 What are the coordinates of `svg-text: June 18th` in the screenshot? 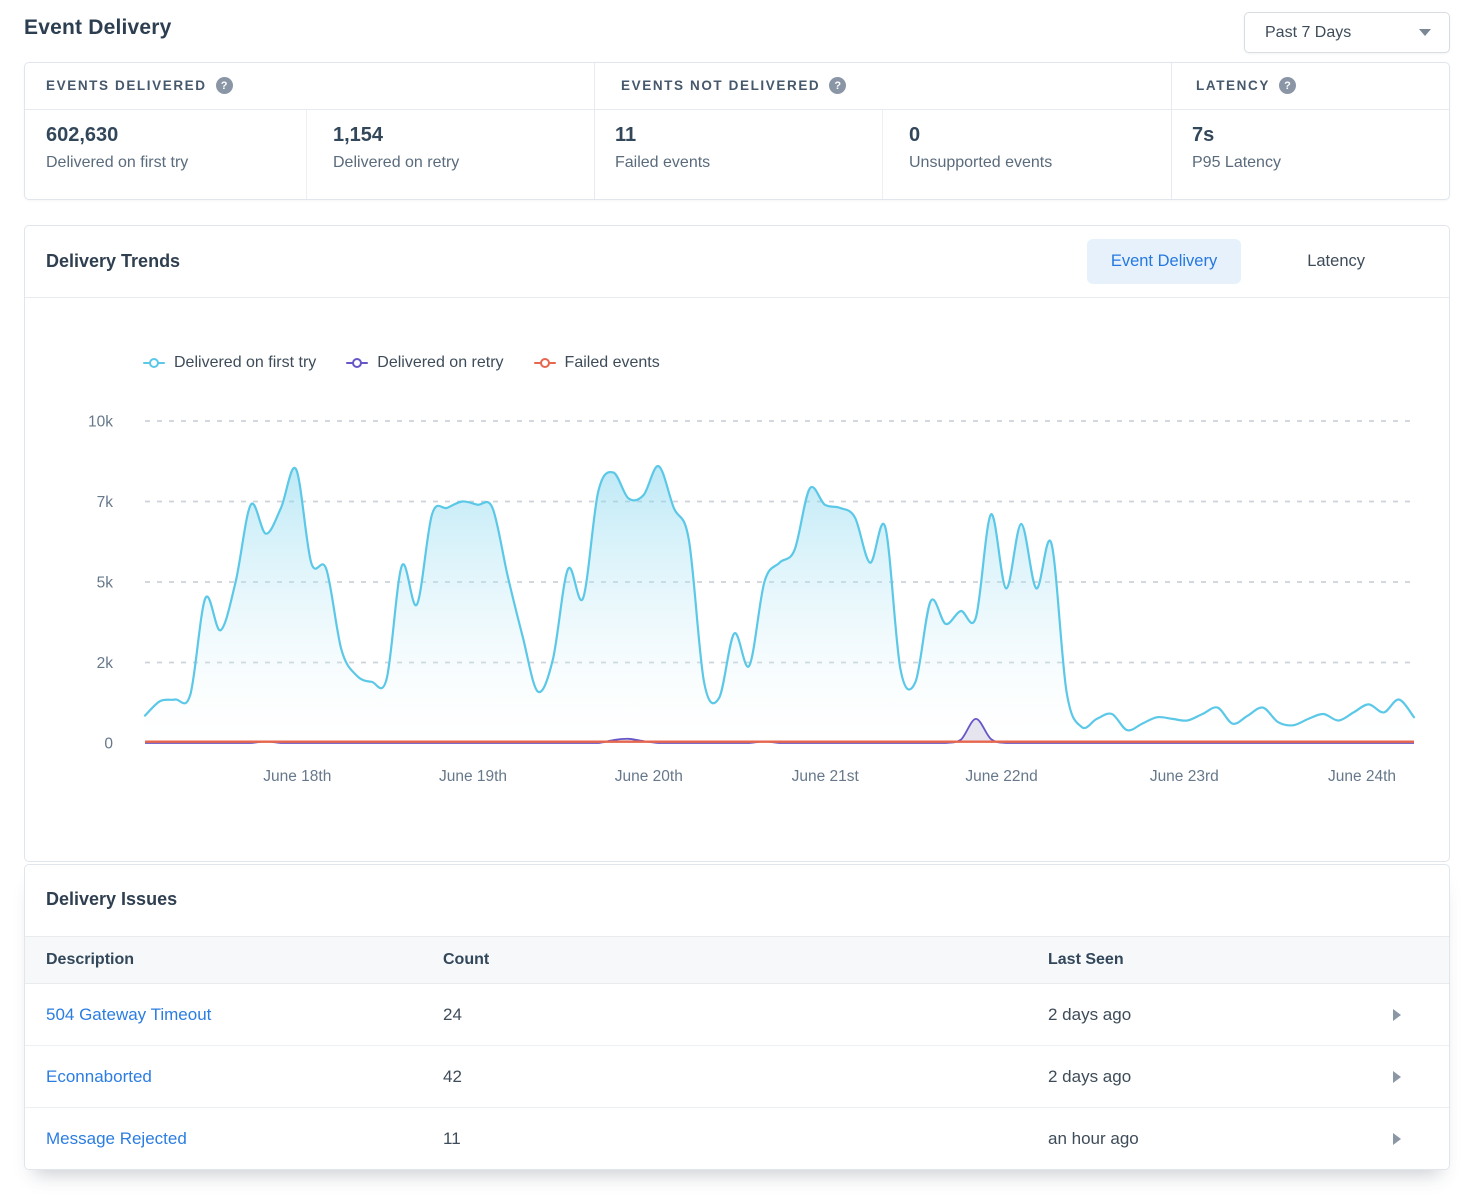 It's located at (297, 776).